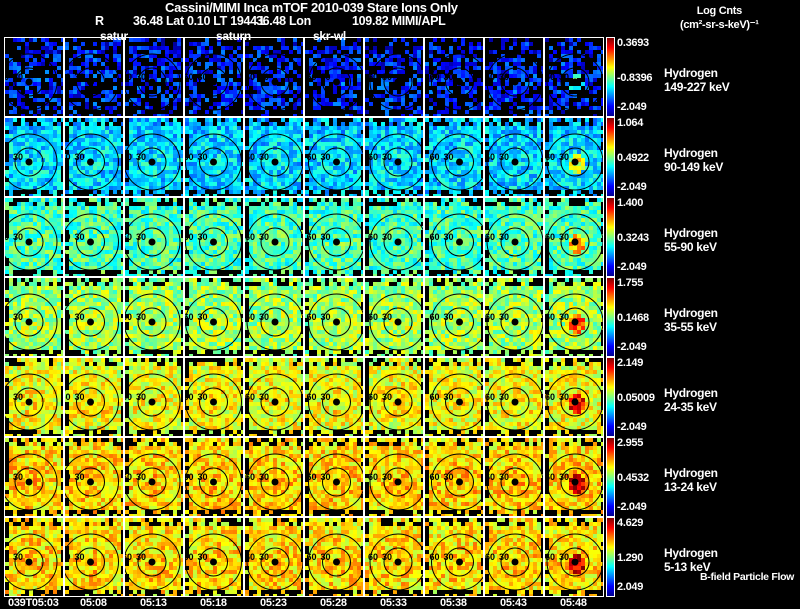 The height and width of the screenshot is (609, 800). What do you see at coordinates (90, 162) in the screenshot?
I see `contour-ring` at bounding box center [90, 162].